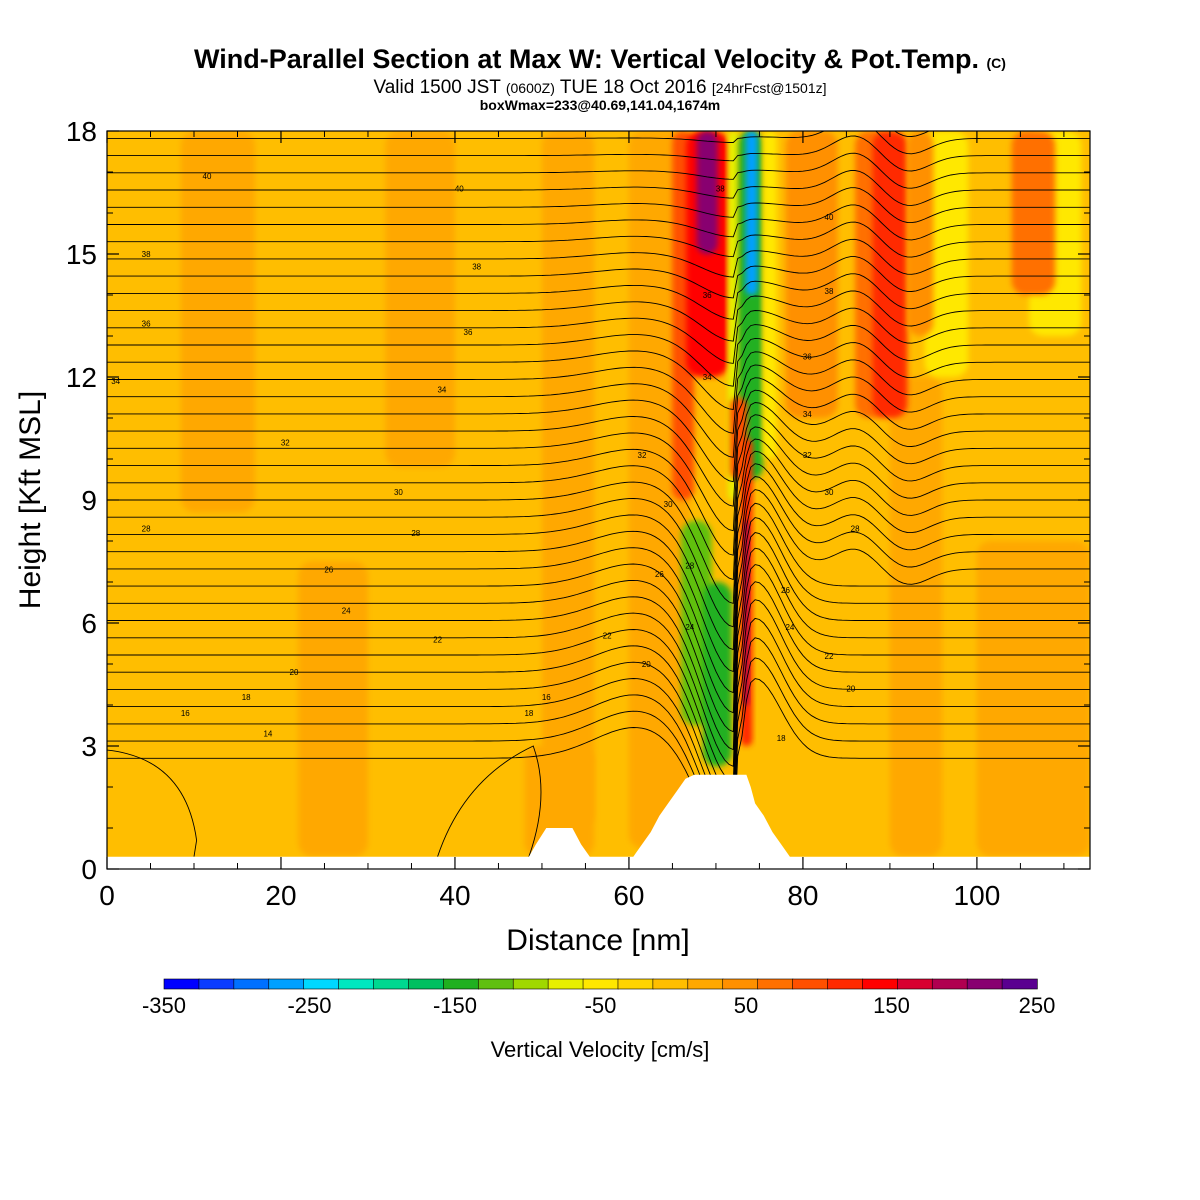  Describe the element at coordinates (454, 895) in the screenshot. I see `x-tick-label: 40` at that location.